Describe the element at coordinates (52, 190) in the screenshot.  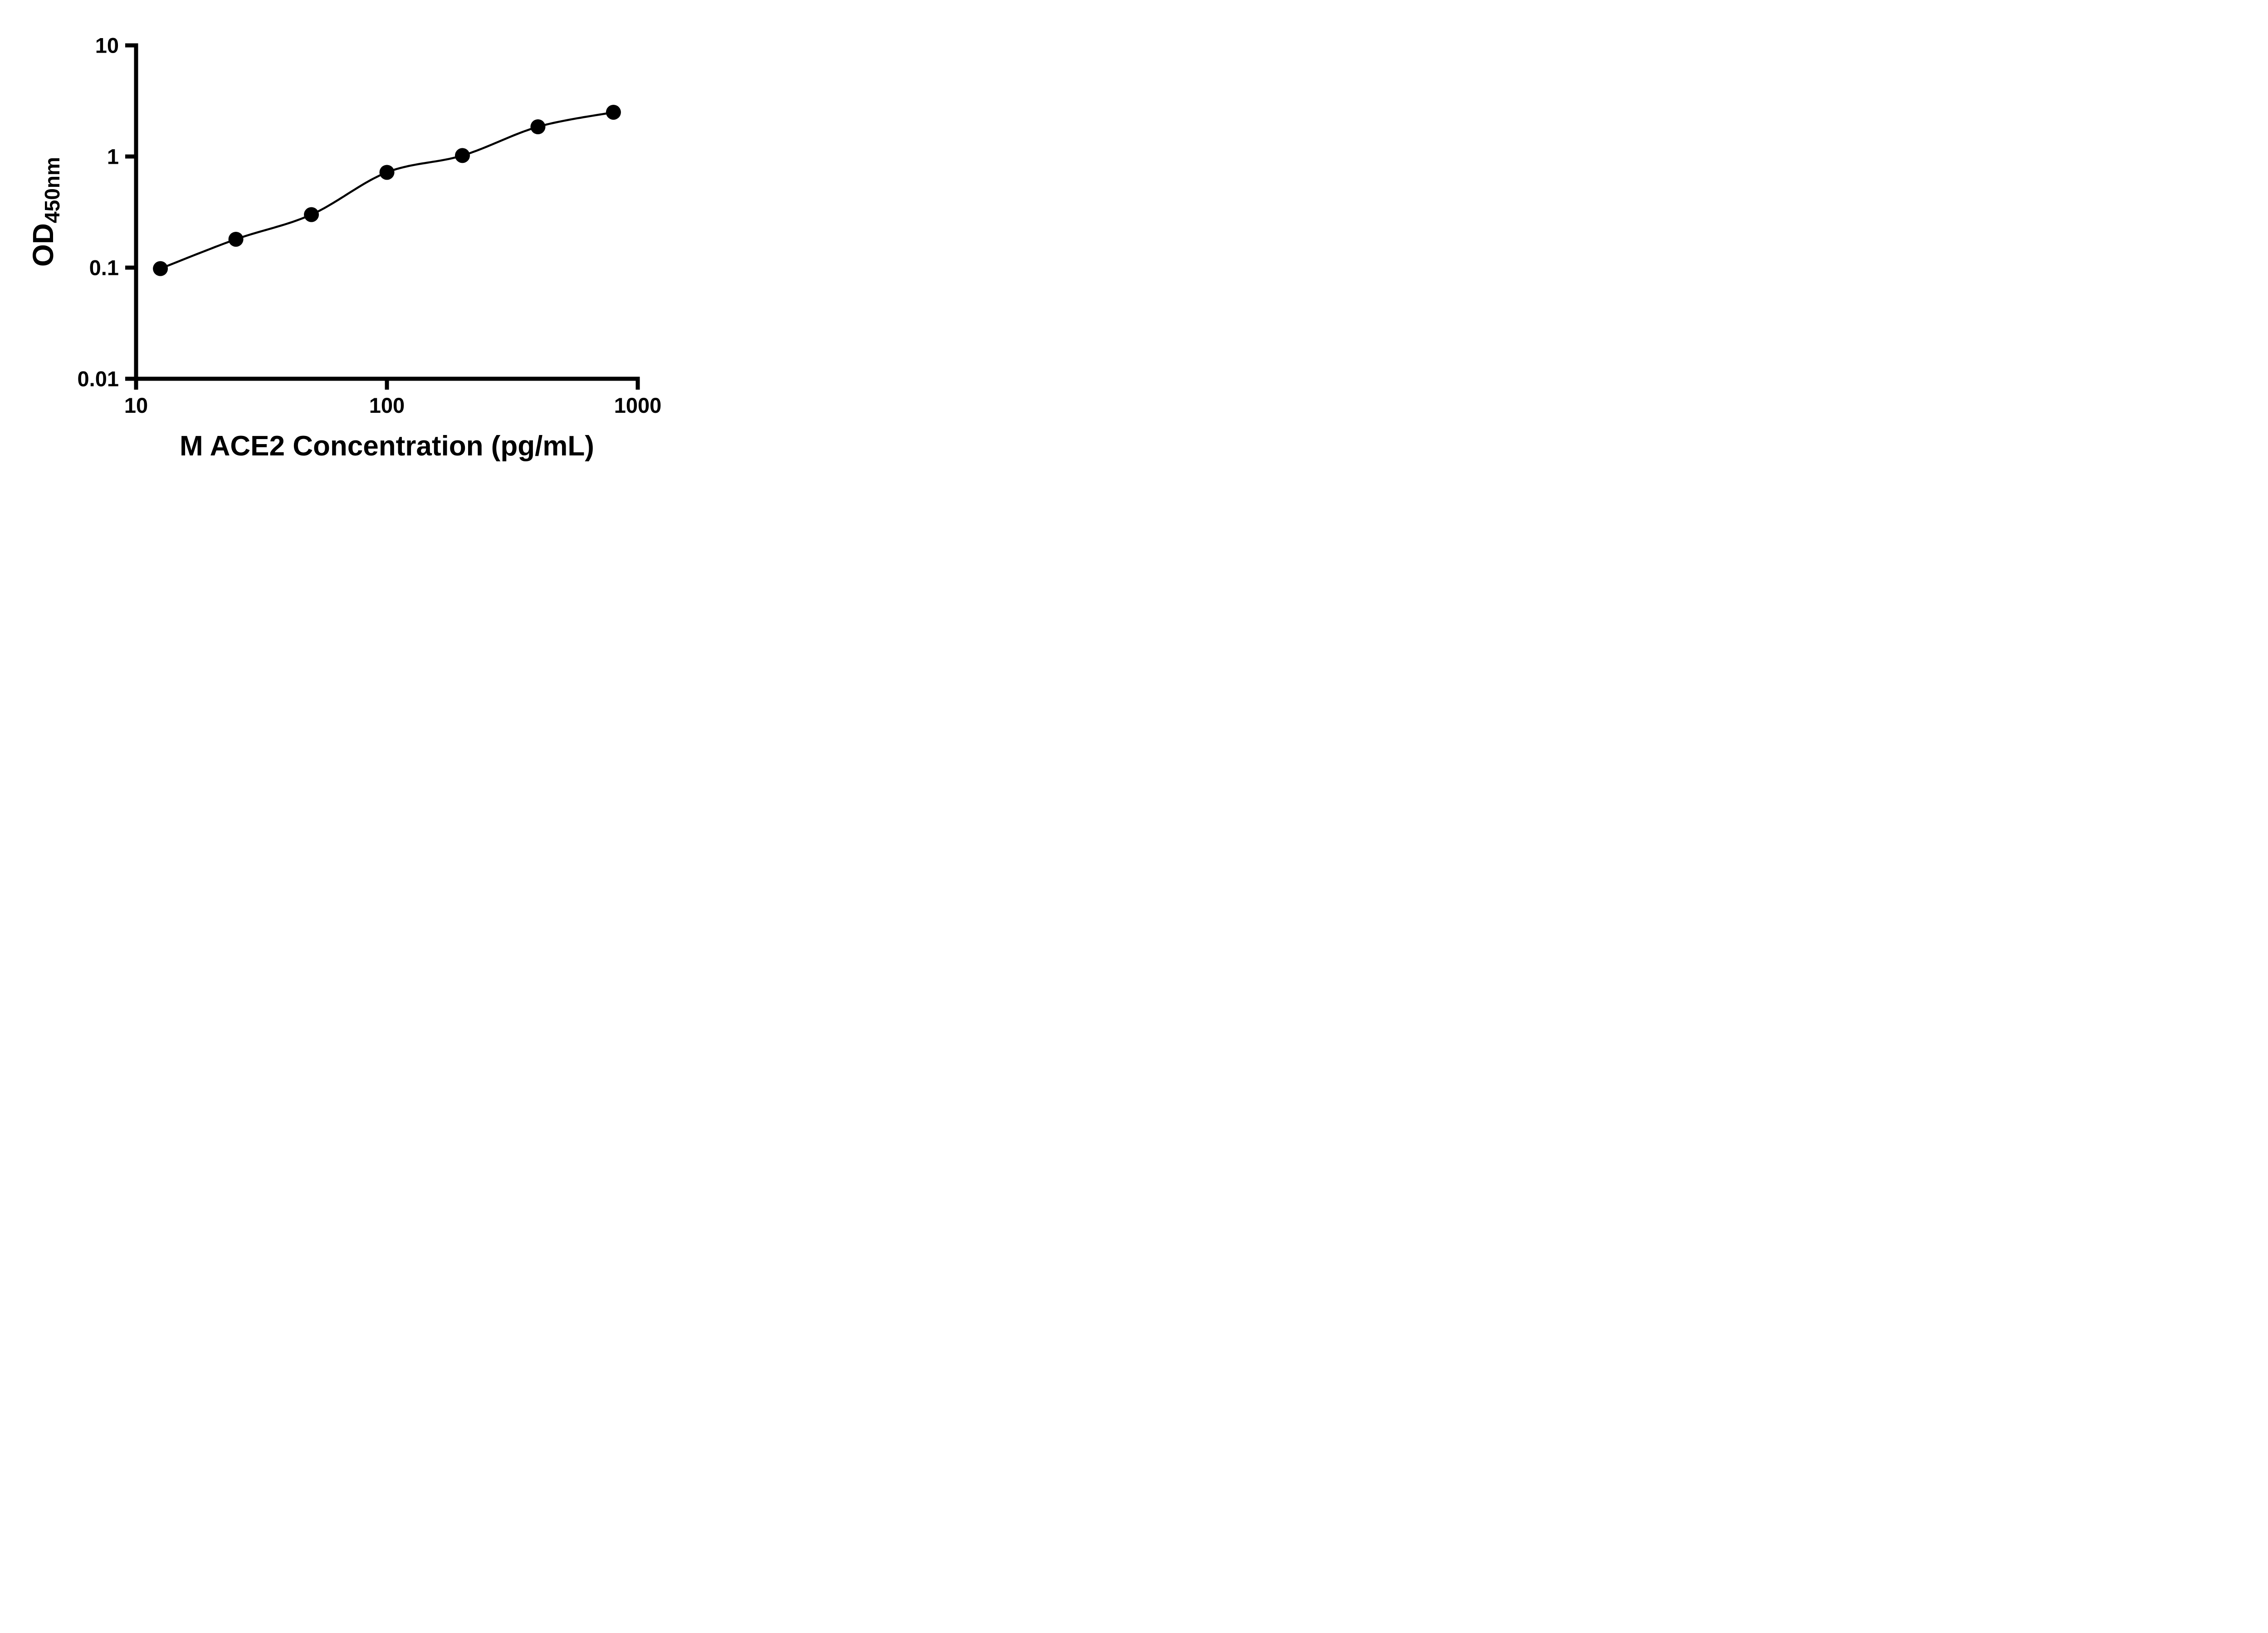
I see `y-axis-label-subscript: 450nm` at that location.